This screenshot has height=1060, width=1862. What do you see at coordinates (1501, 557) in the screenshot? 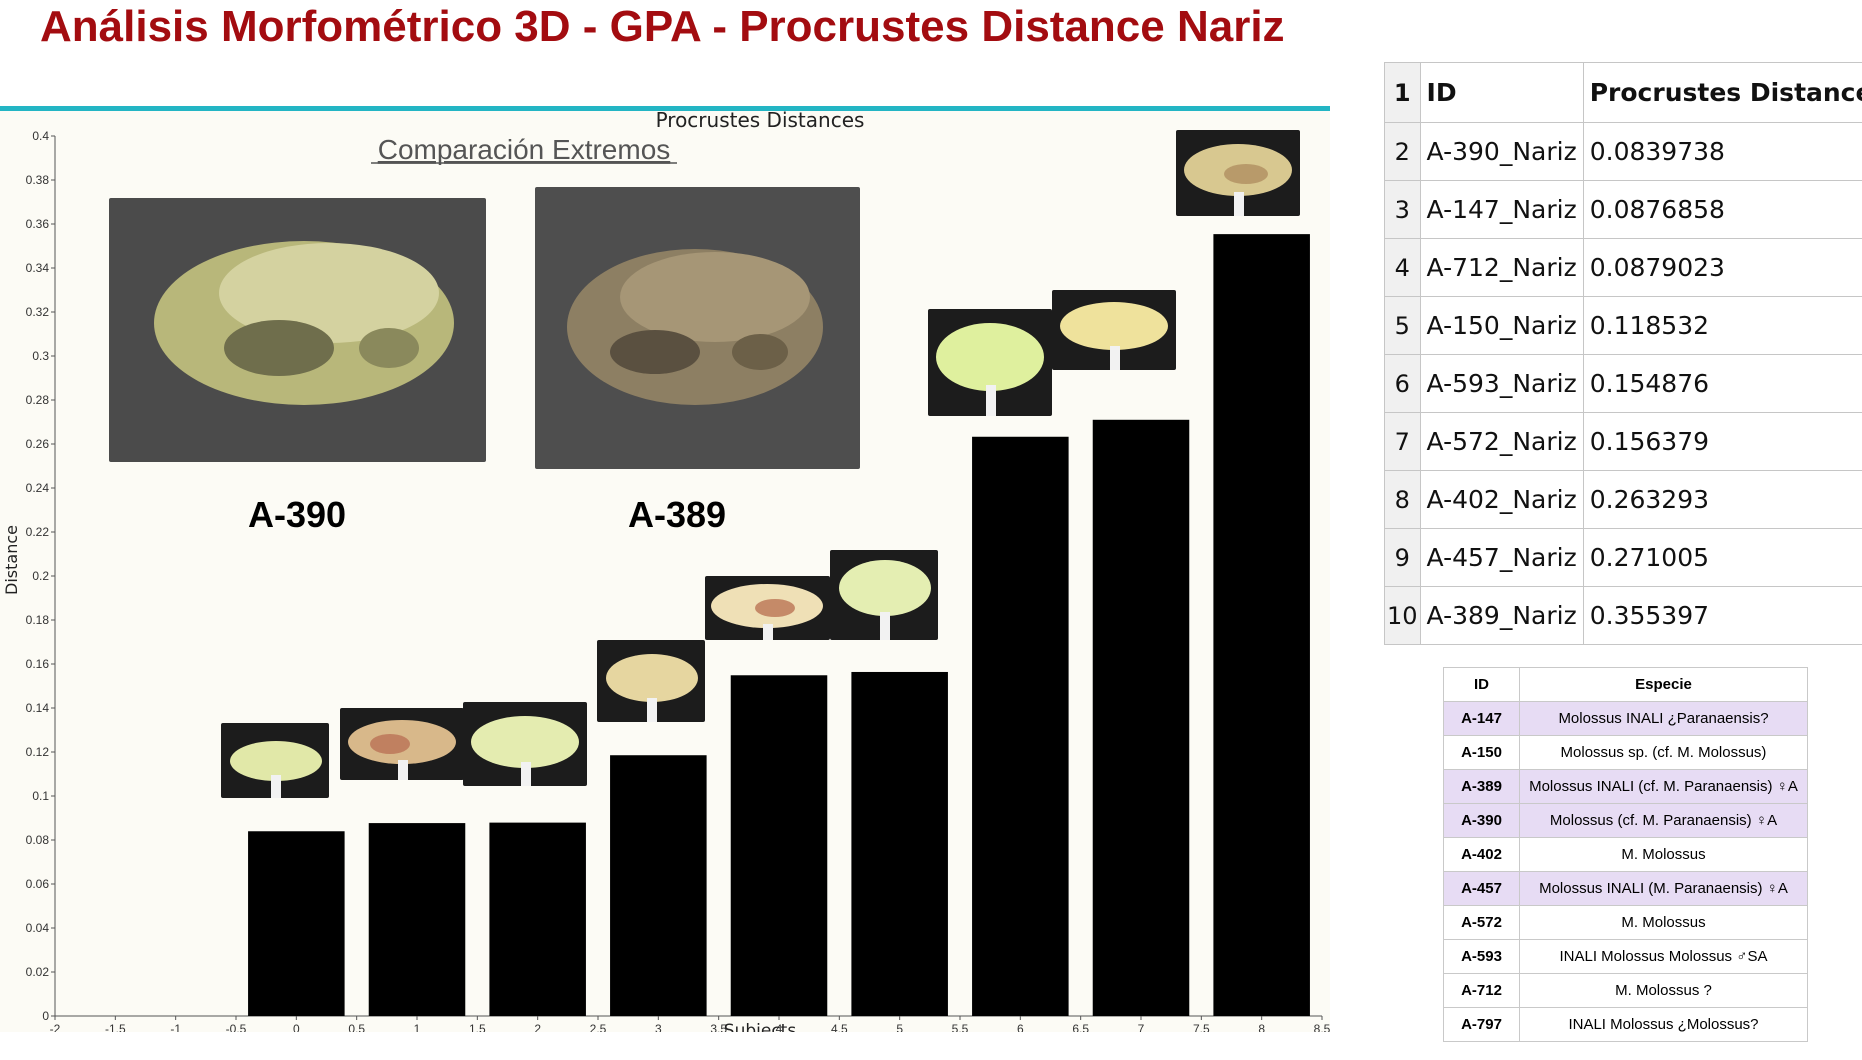
I see `cell-id: A-457_Nariz` at bounding box center [1501, 557].